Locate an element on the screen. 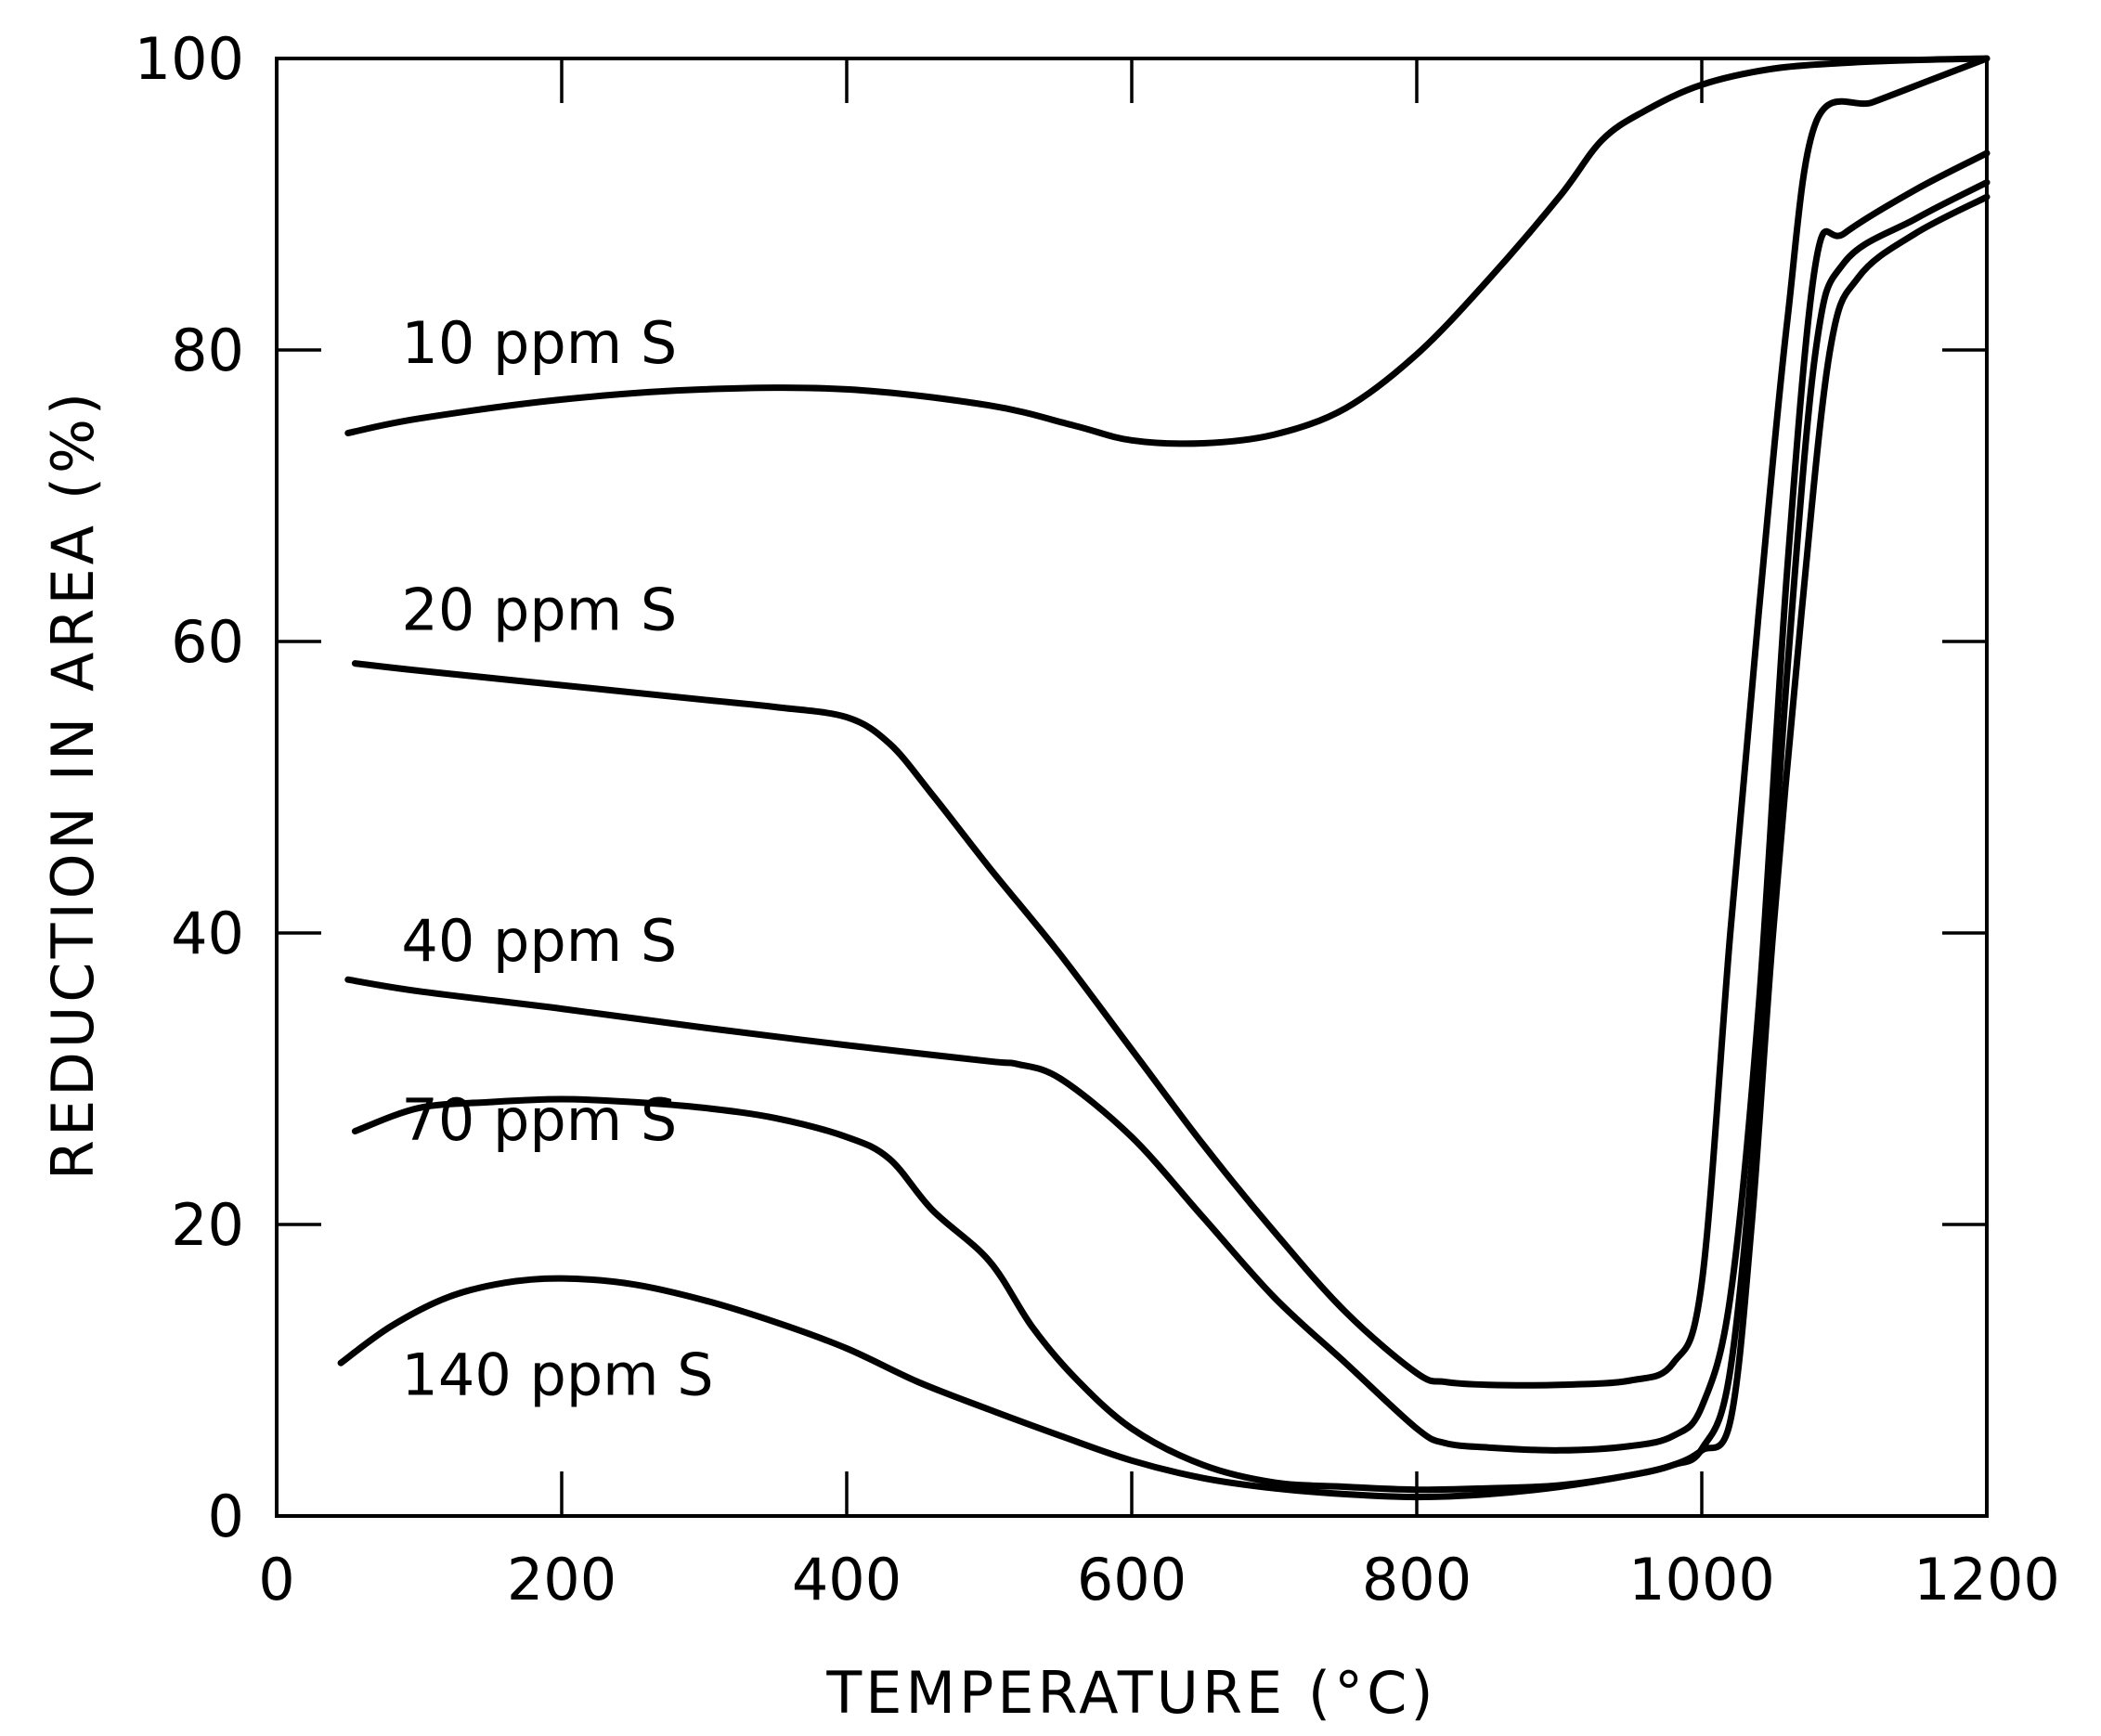 Image resolution: width=2101 pixels, height=1736 pixels. x-tick-label: 200 is located at coordinates (561, 1579).